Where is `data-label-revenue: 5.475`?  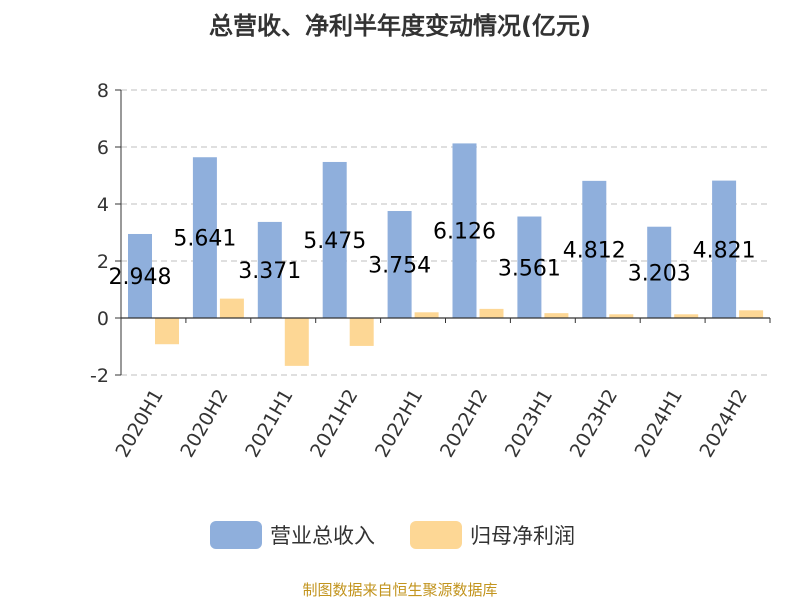 data-label-revenue: 5.475 is located at coordinates (334, 241).